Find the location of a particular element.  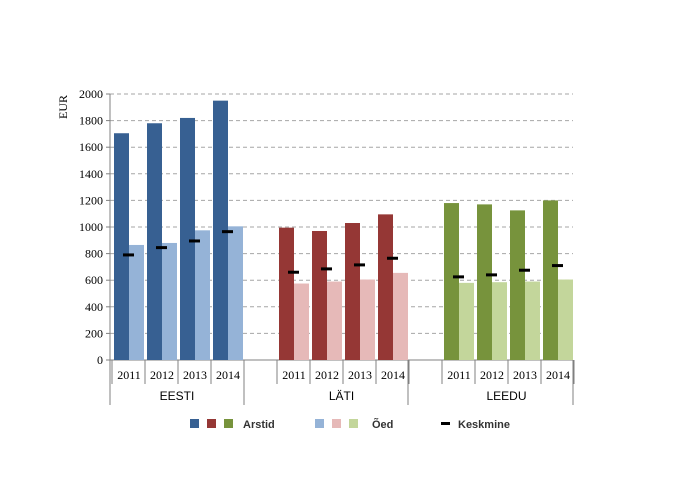

group-label: LEEDU is located at coordinates (506, 396).